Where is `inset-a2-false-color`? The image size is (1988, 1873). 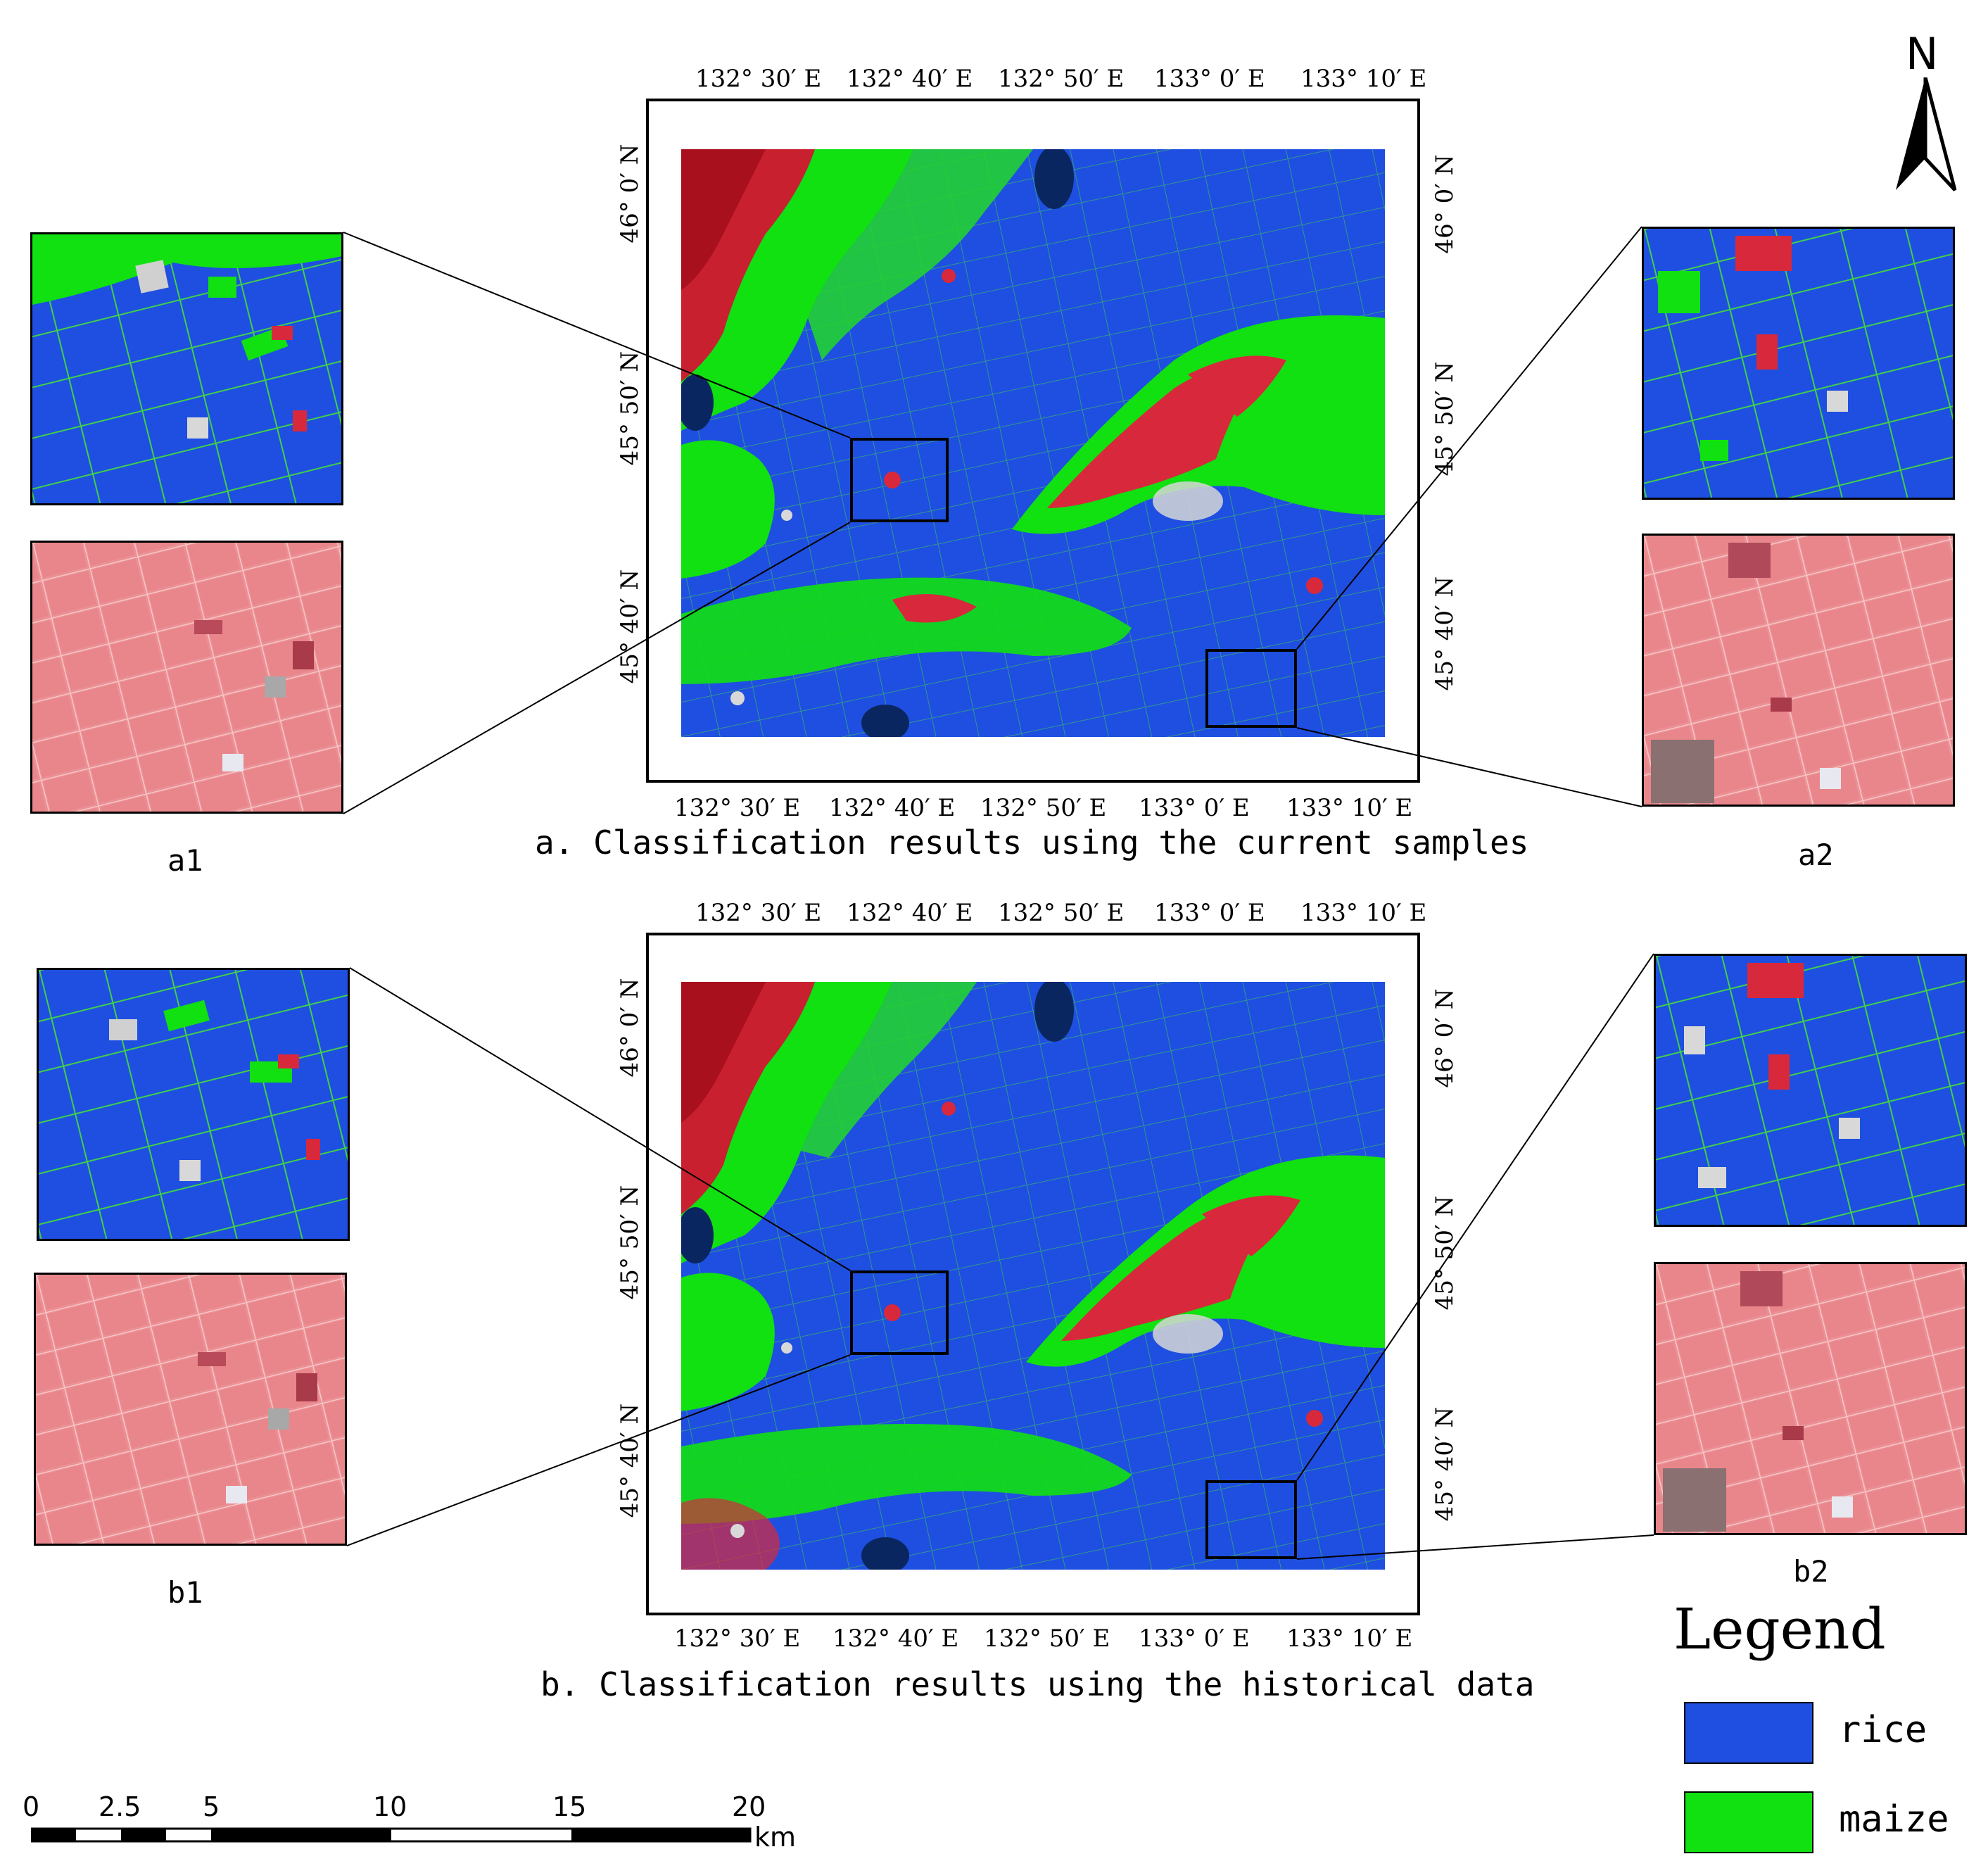 inset-a2-false-color is located at coordinates (1798, 671).